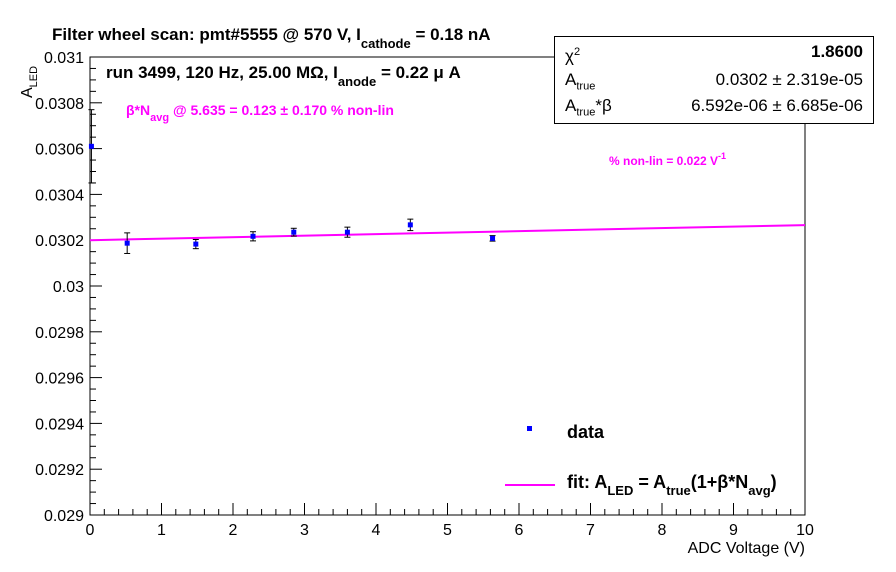 The width and height of the screenshot is (896, 572). I want to click on stats-atrue-row: Atrue 0.0302 ± 2.319e-05, so click(714, 80).